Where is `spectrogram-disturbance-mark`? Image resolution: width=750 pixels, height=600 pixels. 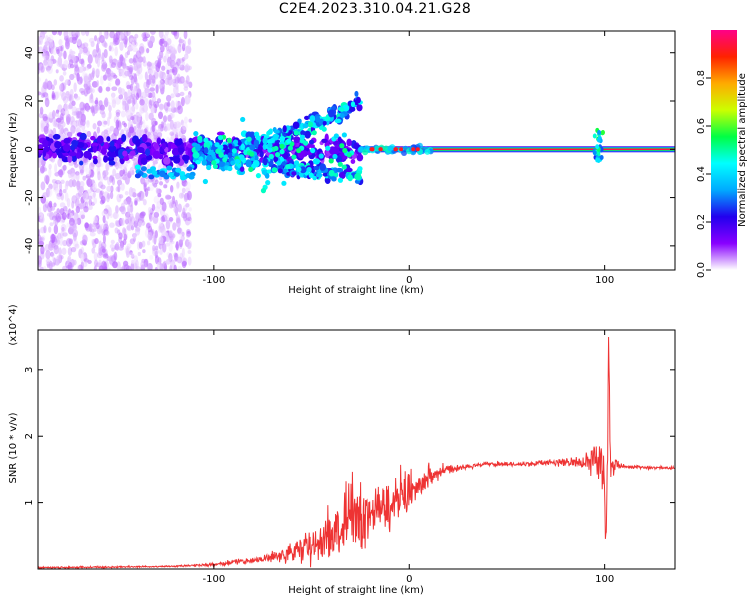 spectrogram-disturbance-mark is located at coordinates (594, 136).